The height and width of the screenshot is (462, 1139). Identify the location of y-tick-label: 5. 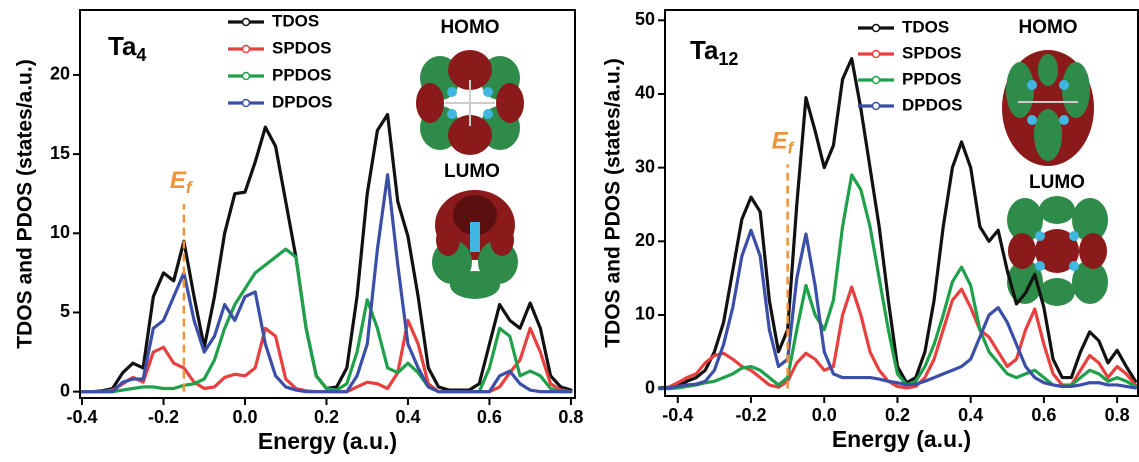
(65, 311).